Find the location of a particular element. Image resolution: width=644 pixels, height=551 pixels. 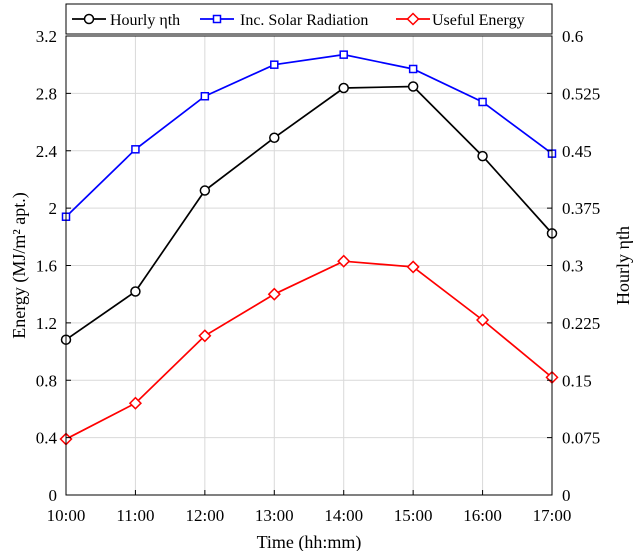

right-tick-label: 0 is located at coordinates (566, 495).